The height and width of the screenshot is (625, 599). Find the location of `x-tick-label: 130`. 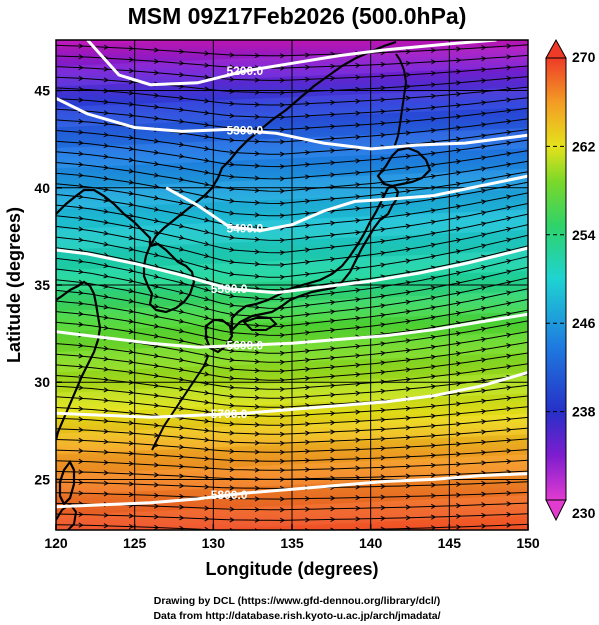

x-tick-label: 130 is located at coordinates (214, 543).